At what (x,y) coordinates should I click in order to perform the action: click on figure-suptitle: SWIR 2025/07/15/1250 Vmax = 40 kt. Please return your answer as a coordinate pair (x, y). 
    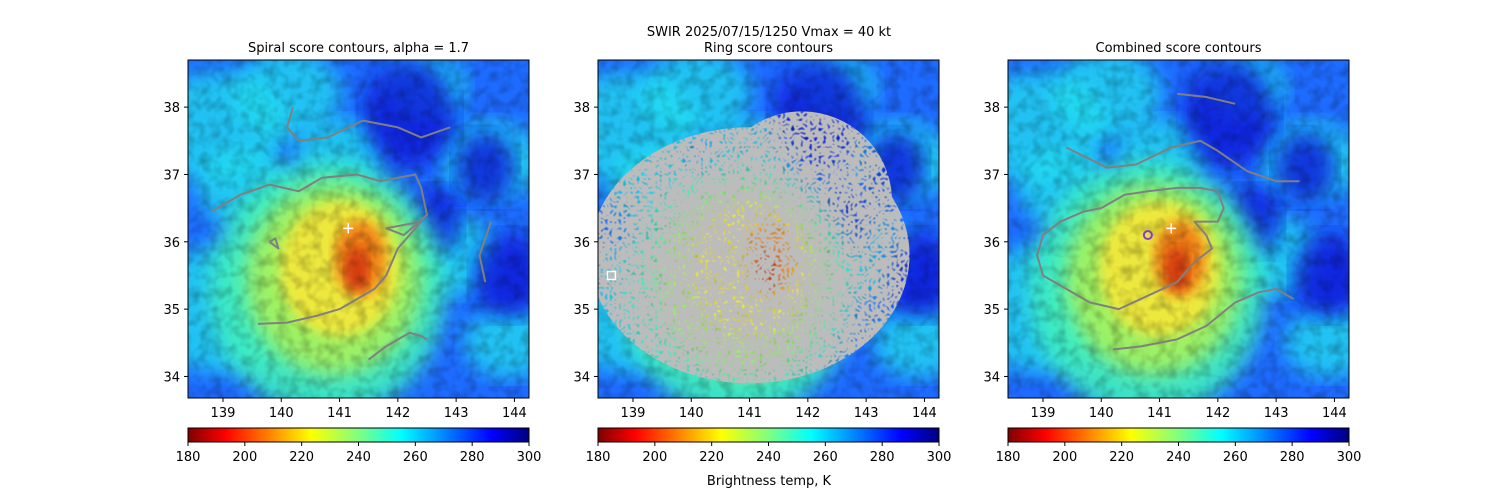
    Looking at the image, I should click on (769, 32).